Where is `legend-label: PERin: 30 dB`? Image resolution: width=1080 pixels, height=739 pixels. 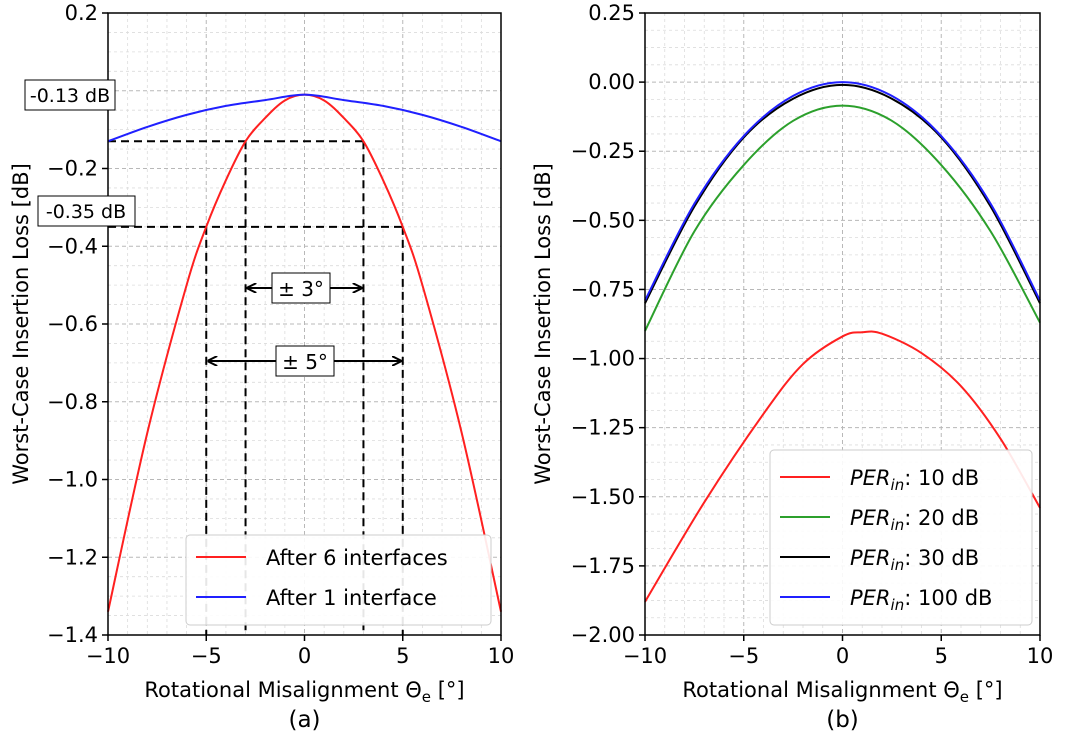
legend-label: PERin: 30 dB is located at coordinates (914, 560).